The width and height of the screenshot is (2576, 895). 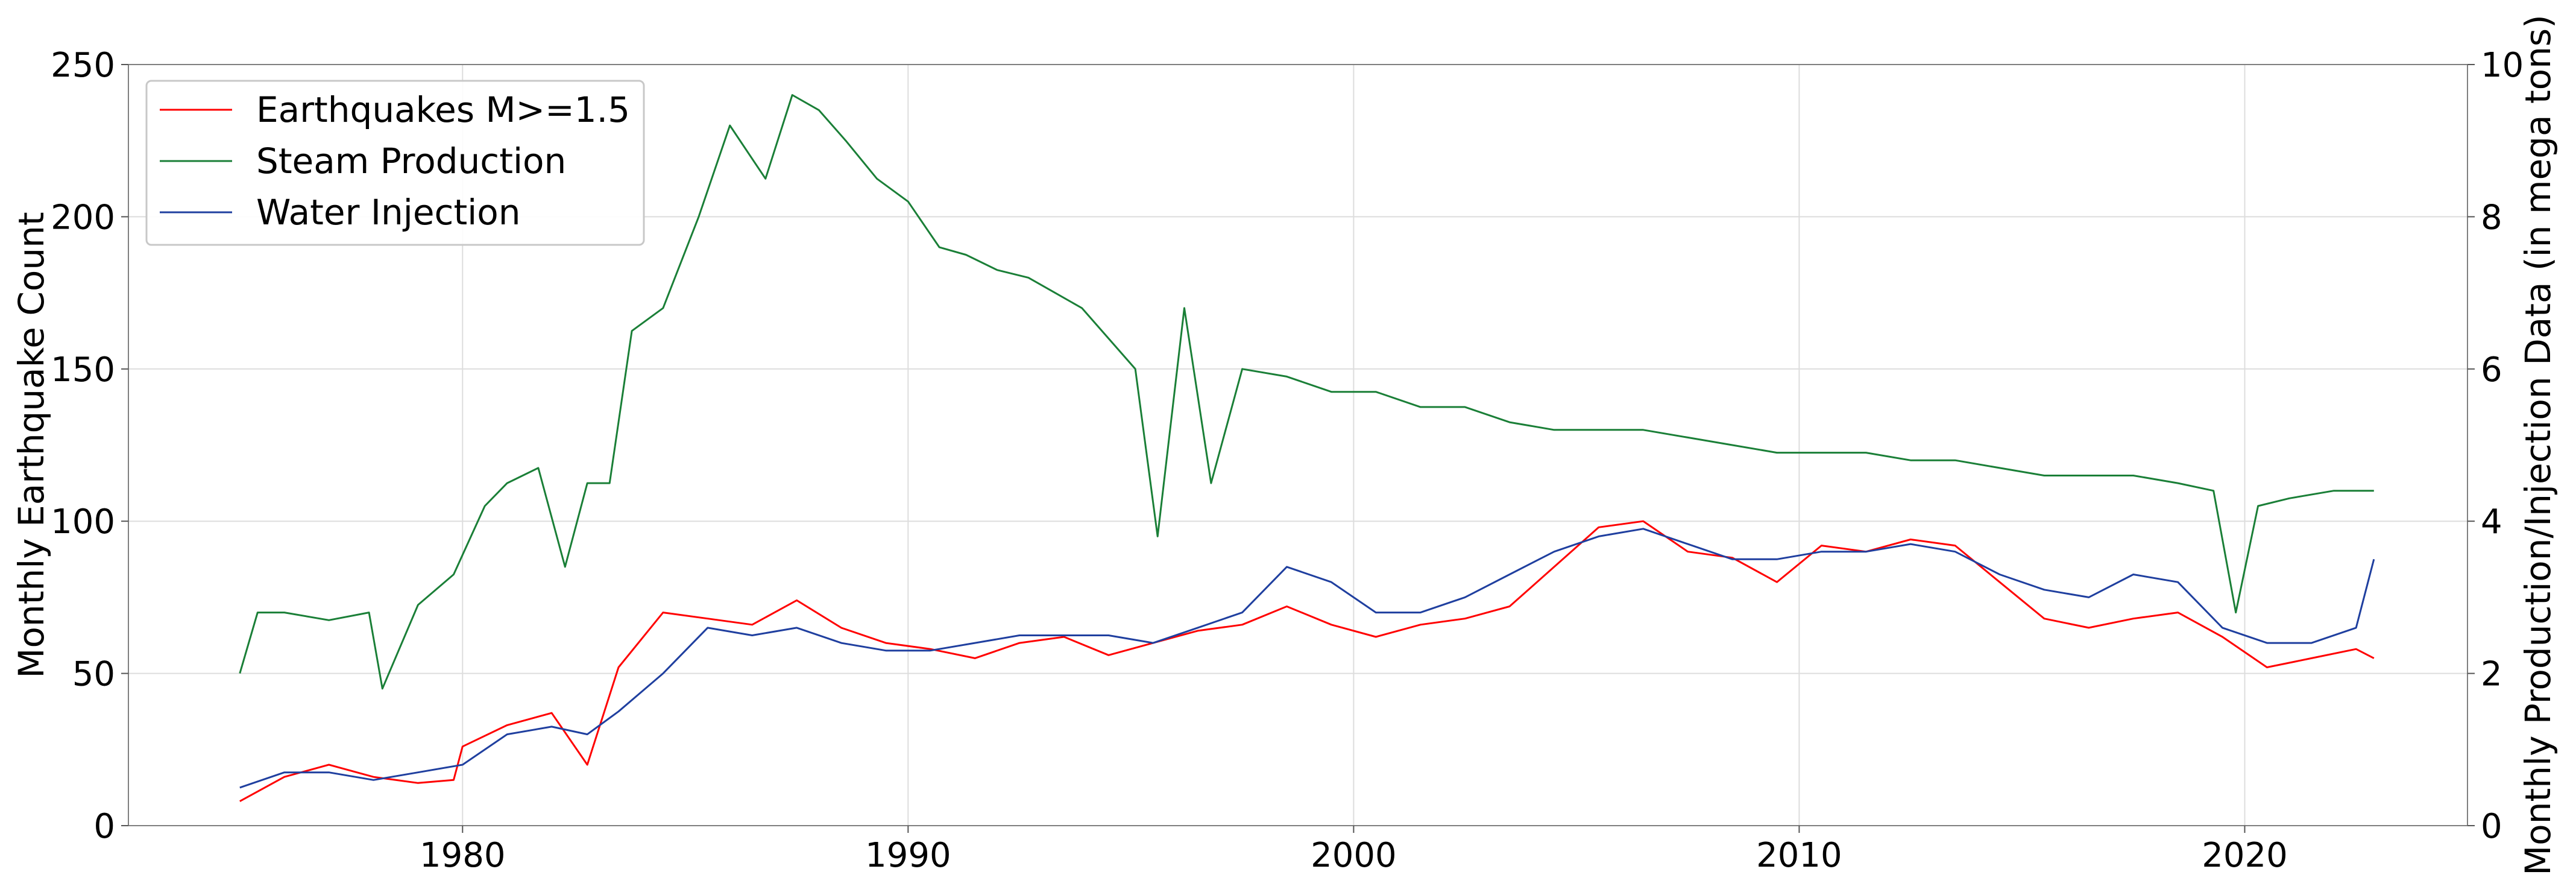 What do you see at coordinates (388, 213) in the screenshot?
I see `legend-label-water: Water Injection` at bounding box center [388, 213].